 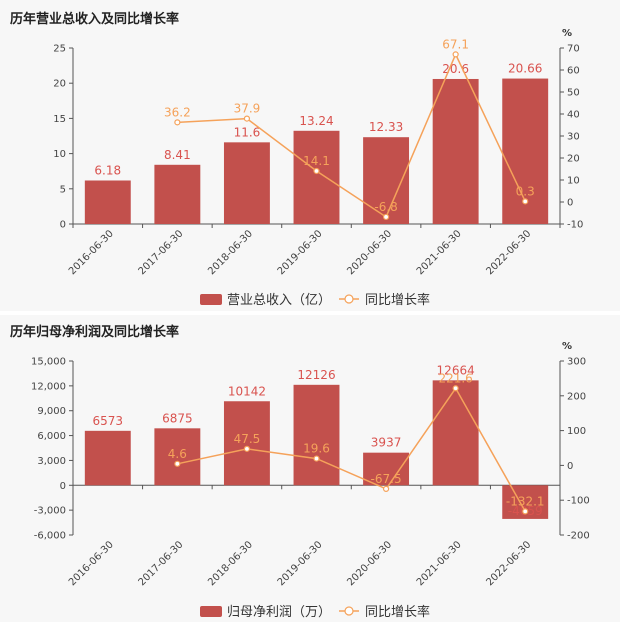 I want to click on x-axis-tick-label: 2021-06-30, so click(x=439, y=563).